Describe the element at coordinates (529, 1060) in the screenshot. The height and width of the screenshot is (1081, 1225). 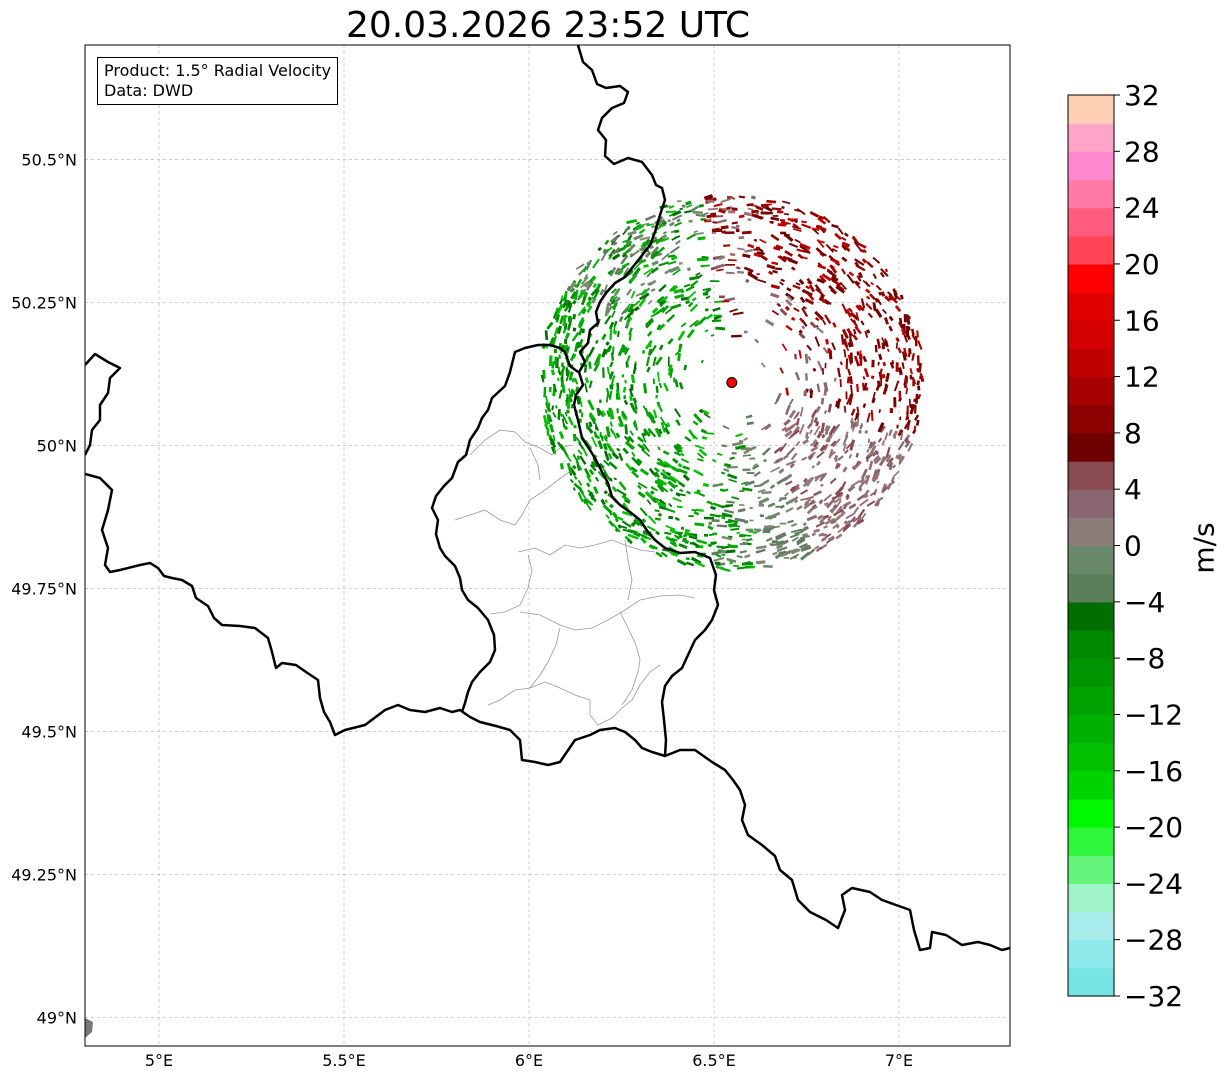
I see `lon-tick-label: 6°E` at that location.